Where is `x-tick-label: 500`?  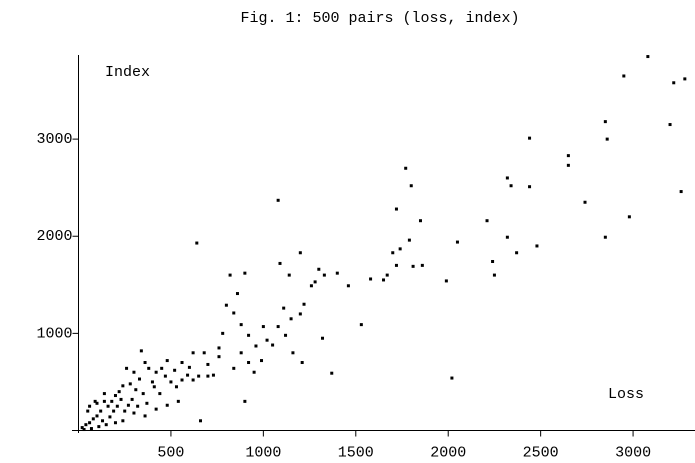 x-tick-label: 500 is located at coordinates (170, 452).